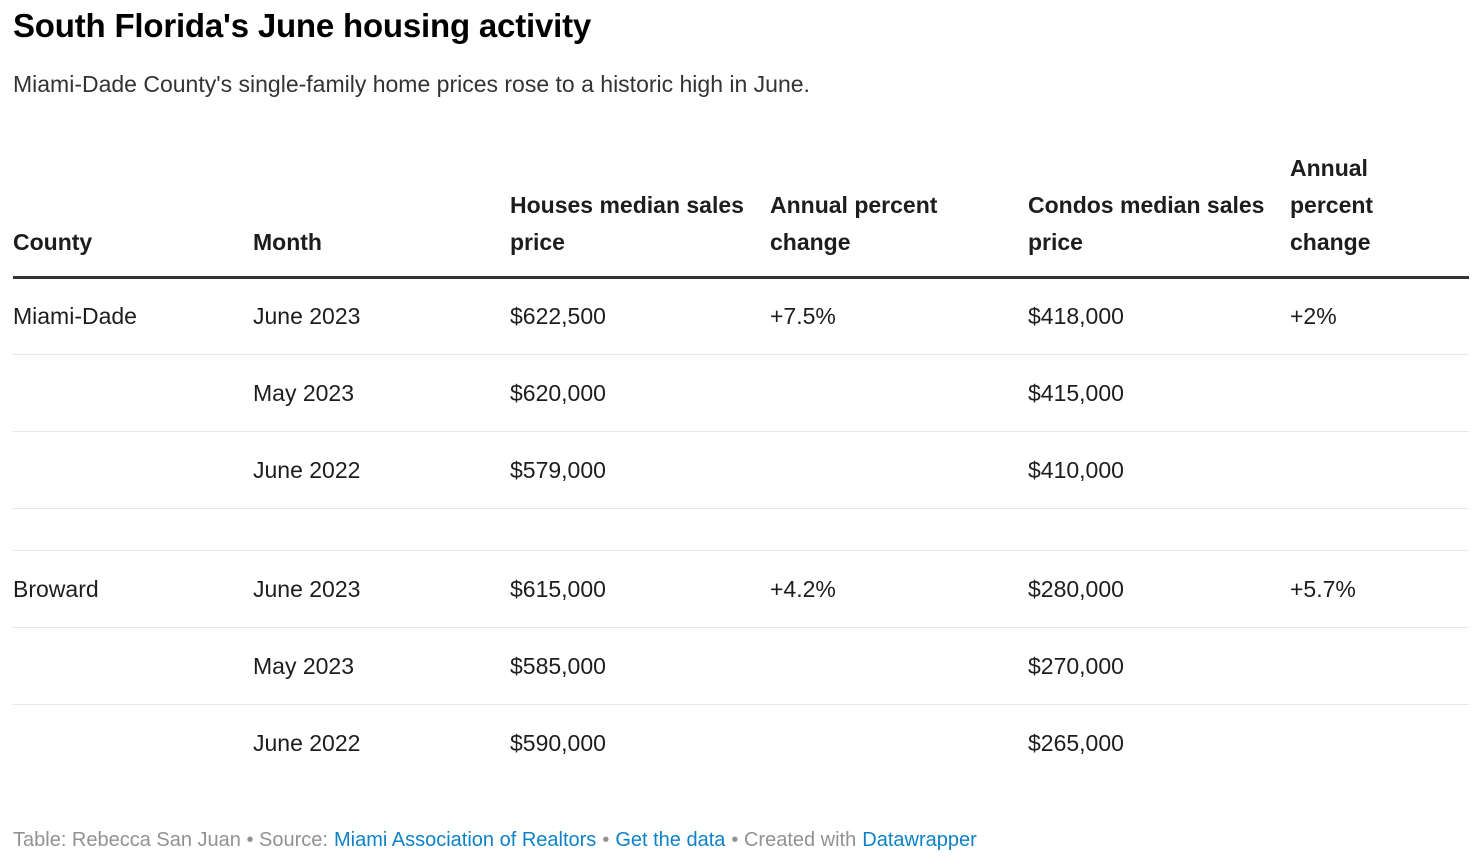 This screenshot has width=1482, height=866. Describe the element at coordinates (558, 665) in the screenshot. I see `cell-houses-price: $585,000` at that location.